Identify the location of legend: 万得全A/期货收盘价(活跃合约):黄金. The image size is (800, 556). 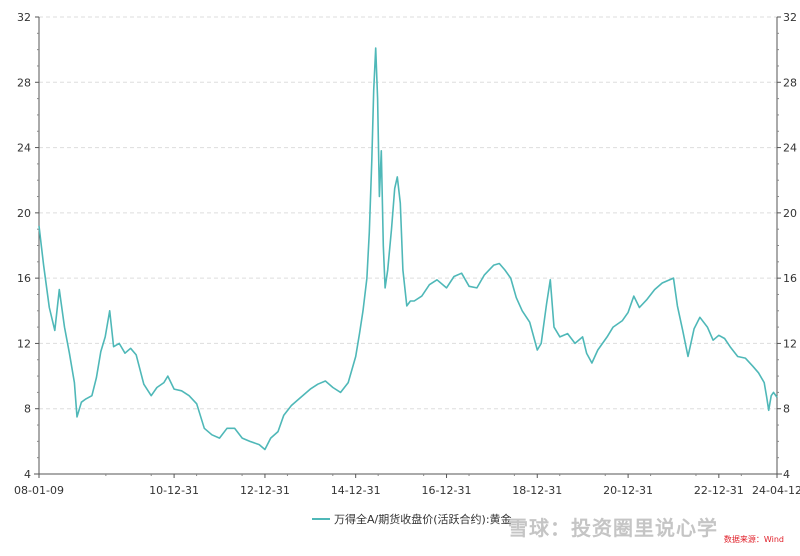
(412, 519).